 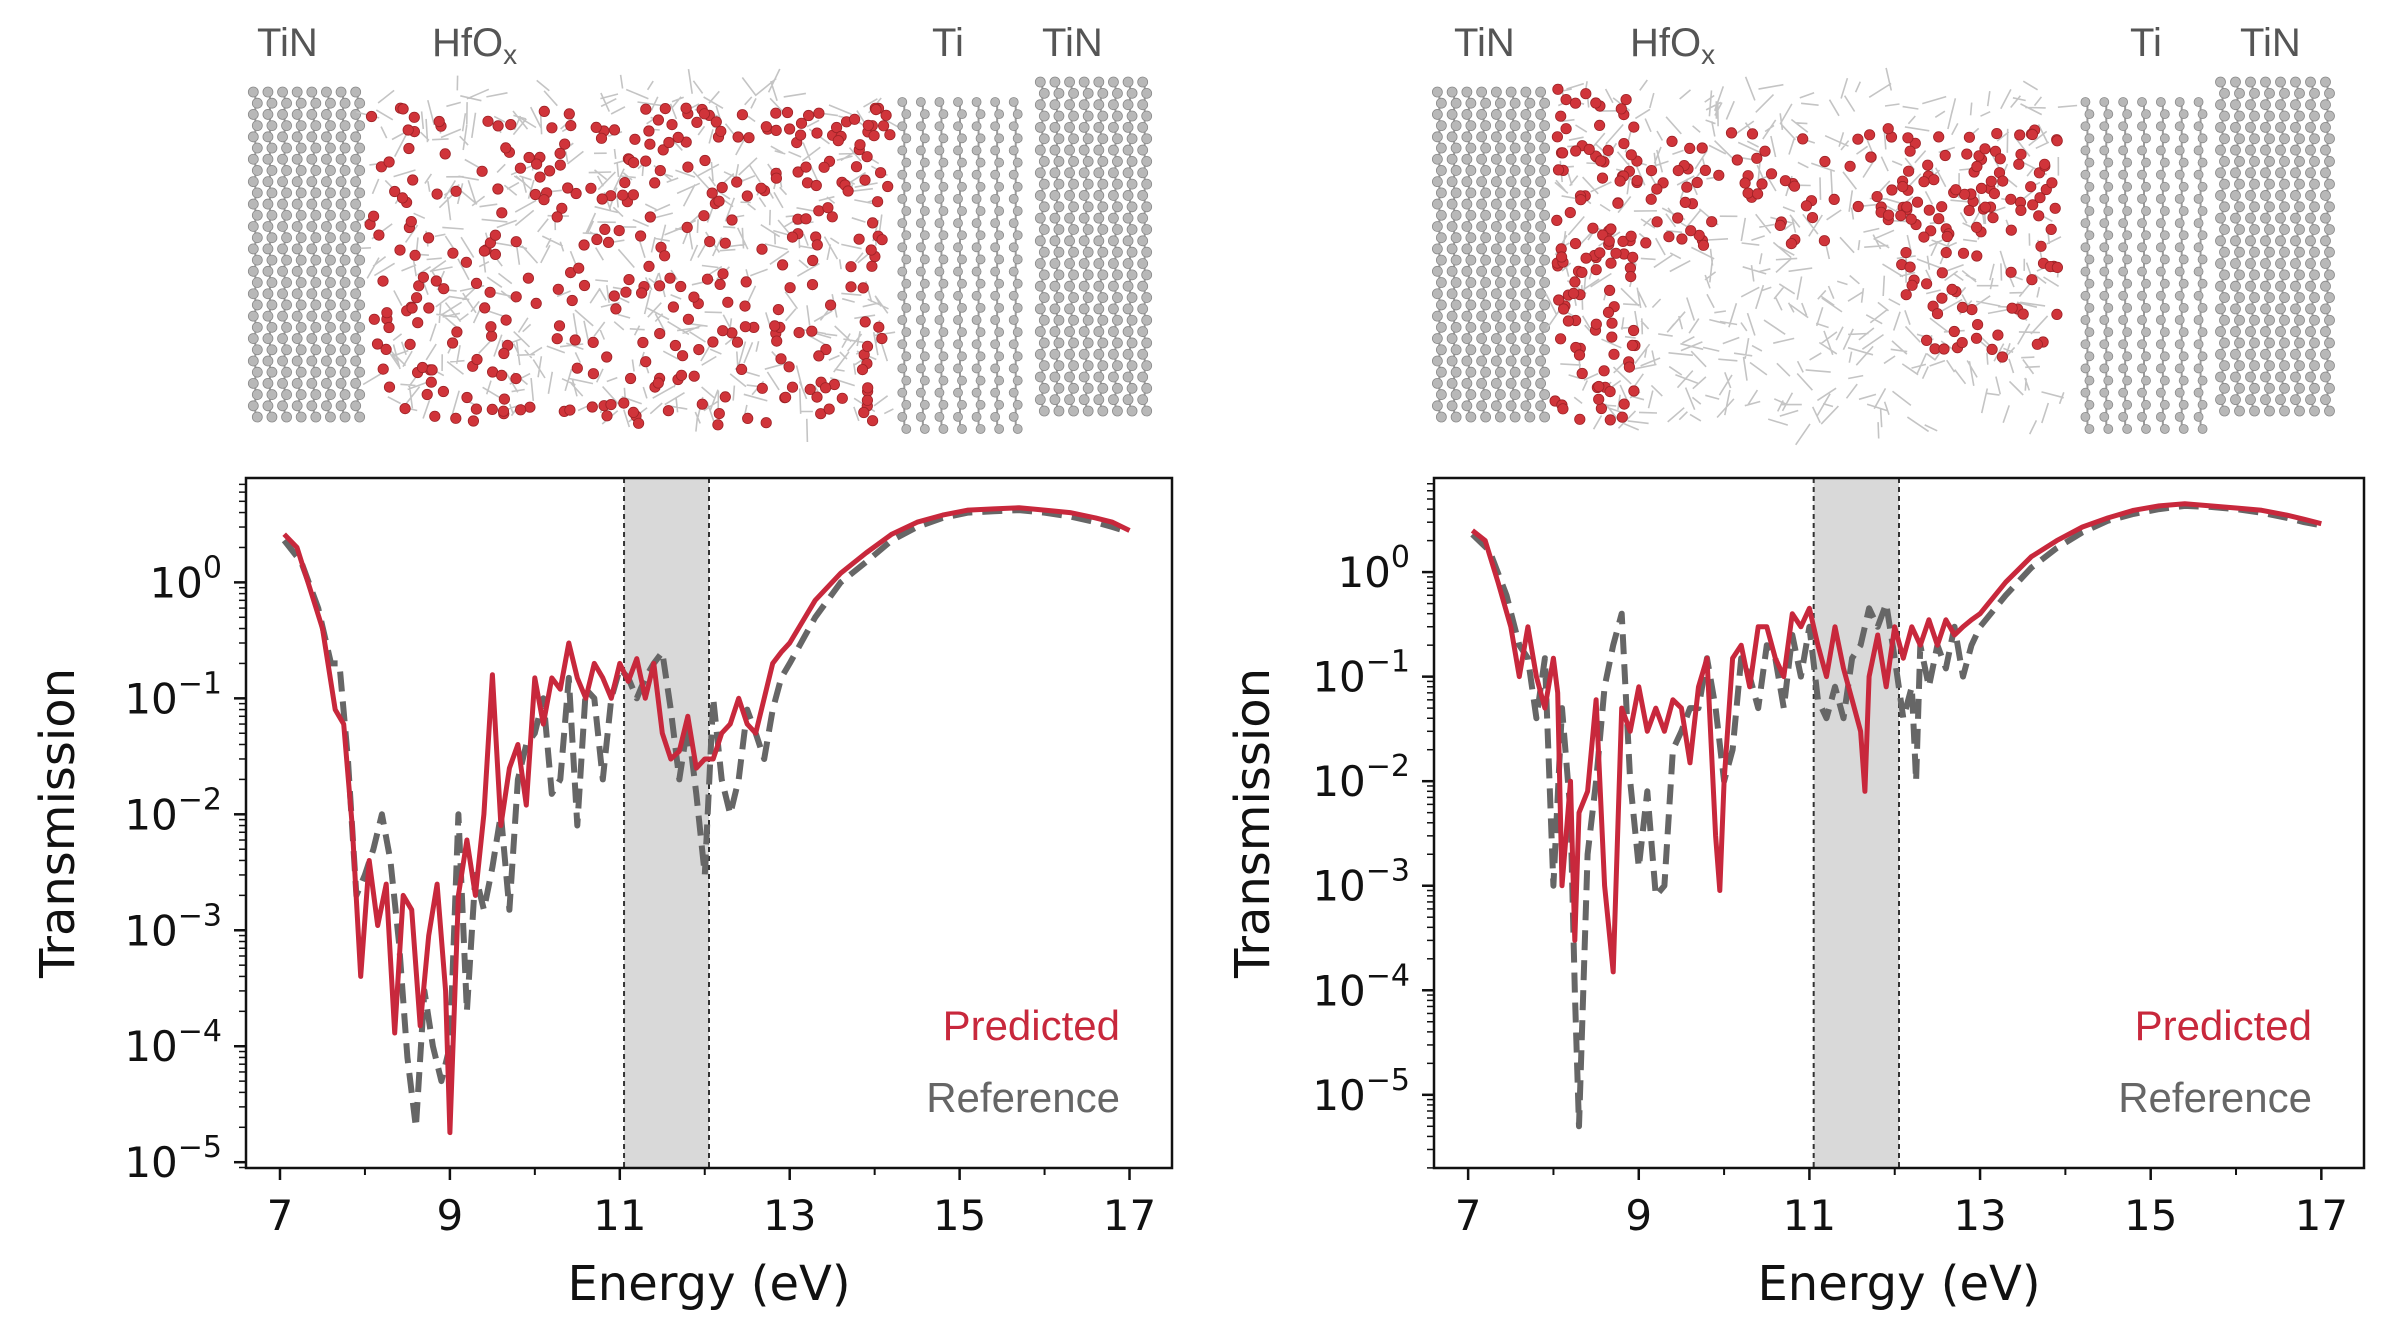 What do you see at coordinates (711, 1204) in the screenshot?
I see `x-ticks: 7 9 11 13 15 17` at bounding box center [711, 1204].